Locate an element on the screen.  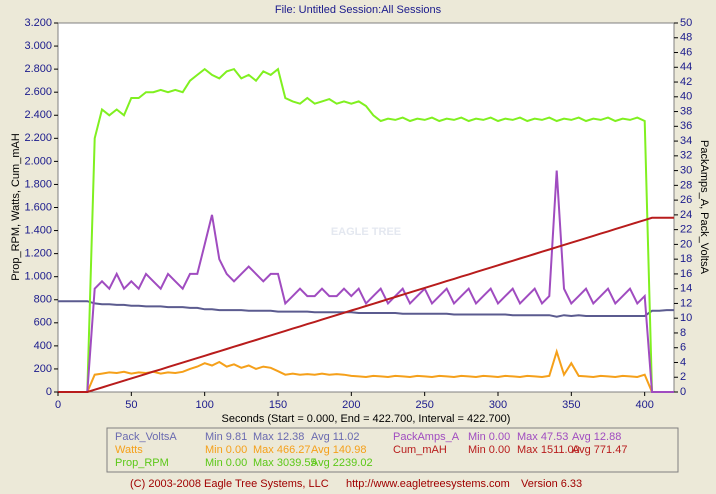
y-tick-label: 1.200 is located at coordinates (38, 254).